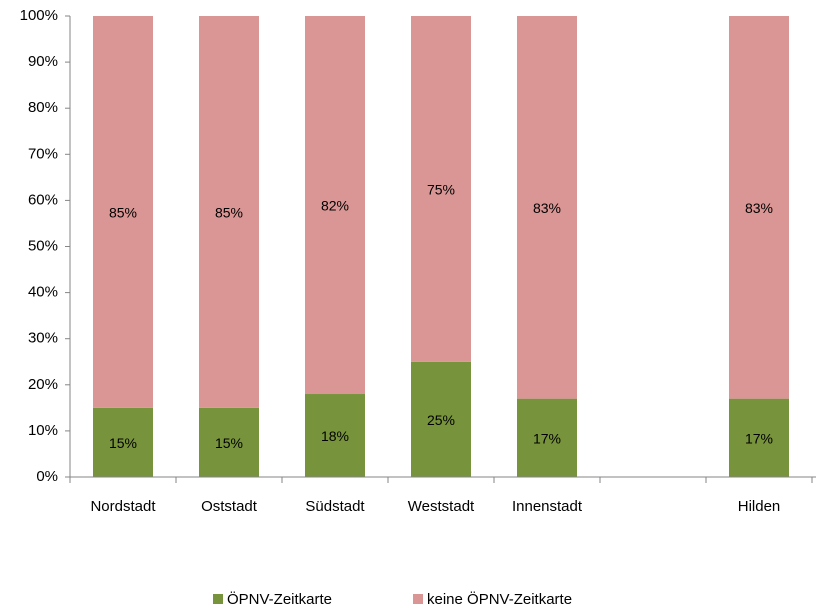 The height and width of the screenshot is (610, 816). What do you see at coordinates (441, 506) in the screenshot?
I see `x-tick-label: Weststadt` at bounding box center [441, 506].